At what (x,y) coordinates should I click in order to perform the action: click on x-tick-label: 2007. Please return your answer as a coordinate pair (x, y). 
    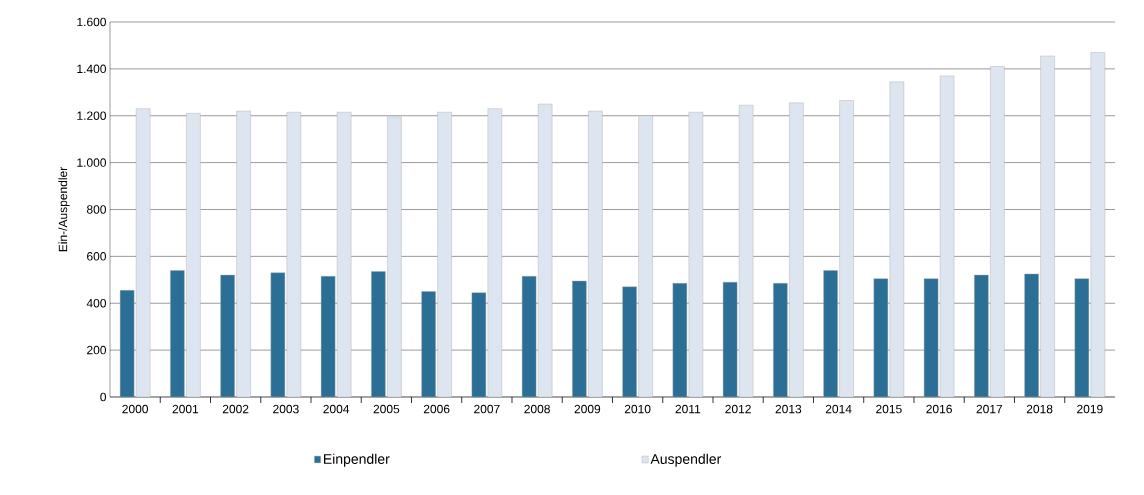
    Looking at the image, I should click on (487, 409).